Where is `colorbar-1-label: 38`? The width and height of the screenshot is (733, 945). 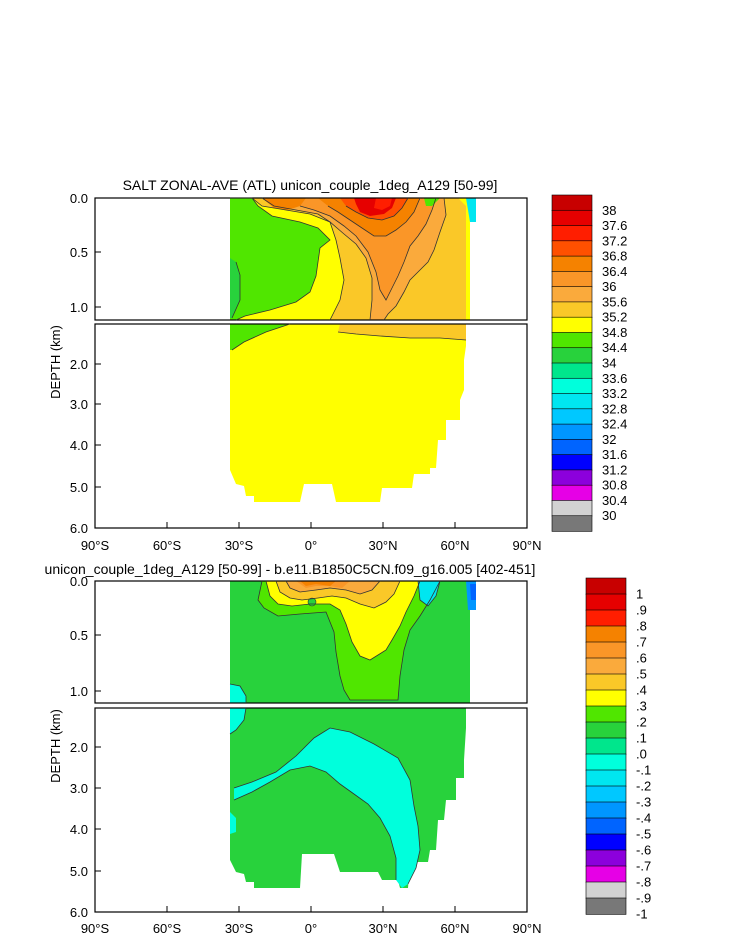 colorbar-1-label: 38 is located at coordinates (609, 210).